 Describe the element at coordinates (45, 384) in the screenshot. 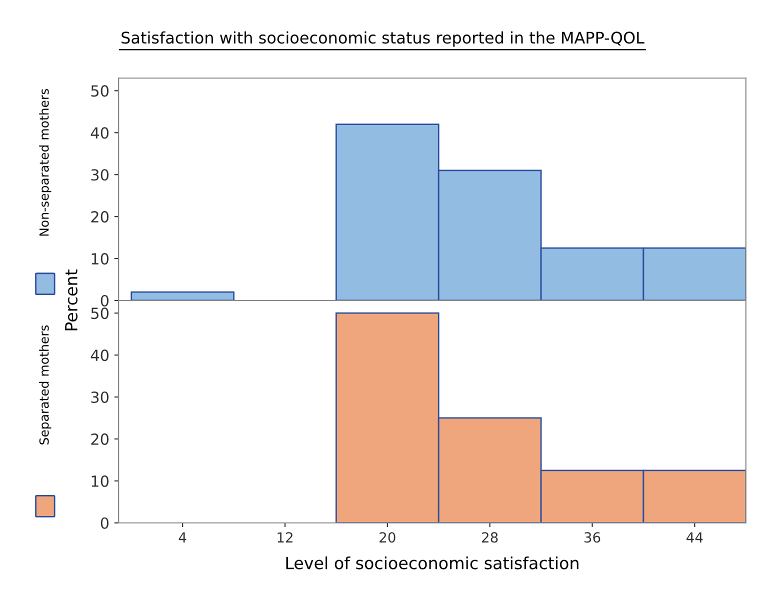

I see `text: Separated mothers` at that location.